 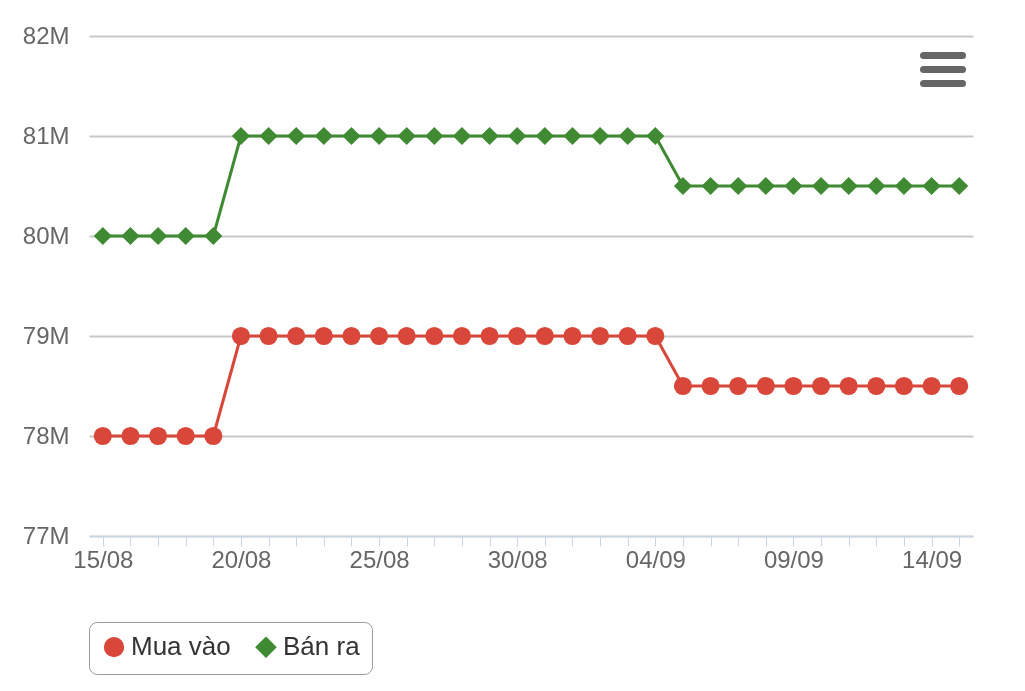 What do you see at coordinates (46, 435) in the screenshot?
I see `y-tick-label: 78M` at bounding box center [46, 435].